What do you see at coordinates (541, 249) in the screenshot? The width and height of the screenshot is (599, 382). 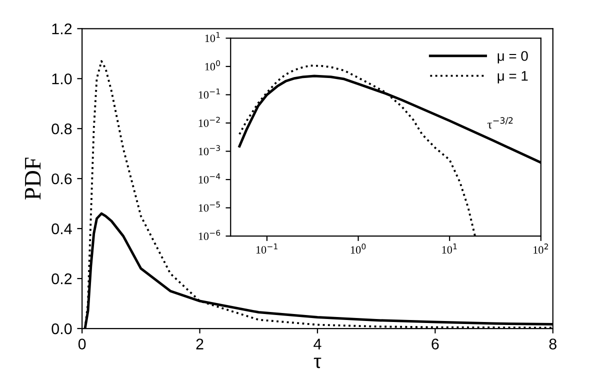 I see `x-tick-label: 10$^{2}$` at bounding box center [541, 249].